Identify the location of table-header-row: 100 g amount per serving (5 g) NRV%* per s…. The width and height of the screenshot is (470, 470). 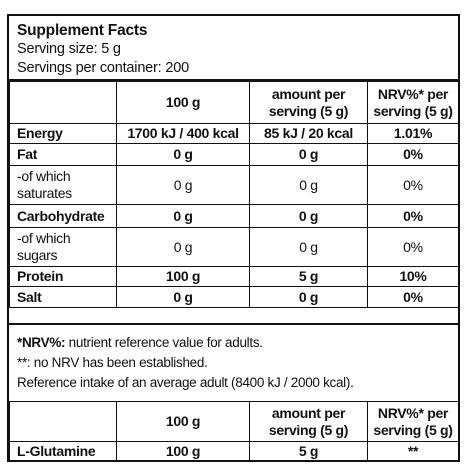
(234, 102).